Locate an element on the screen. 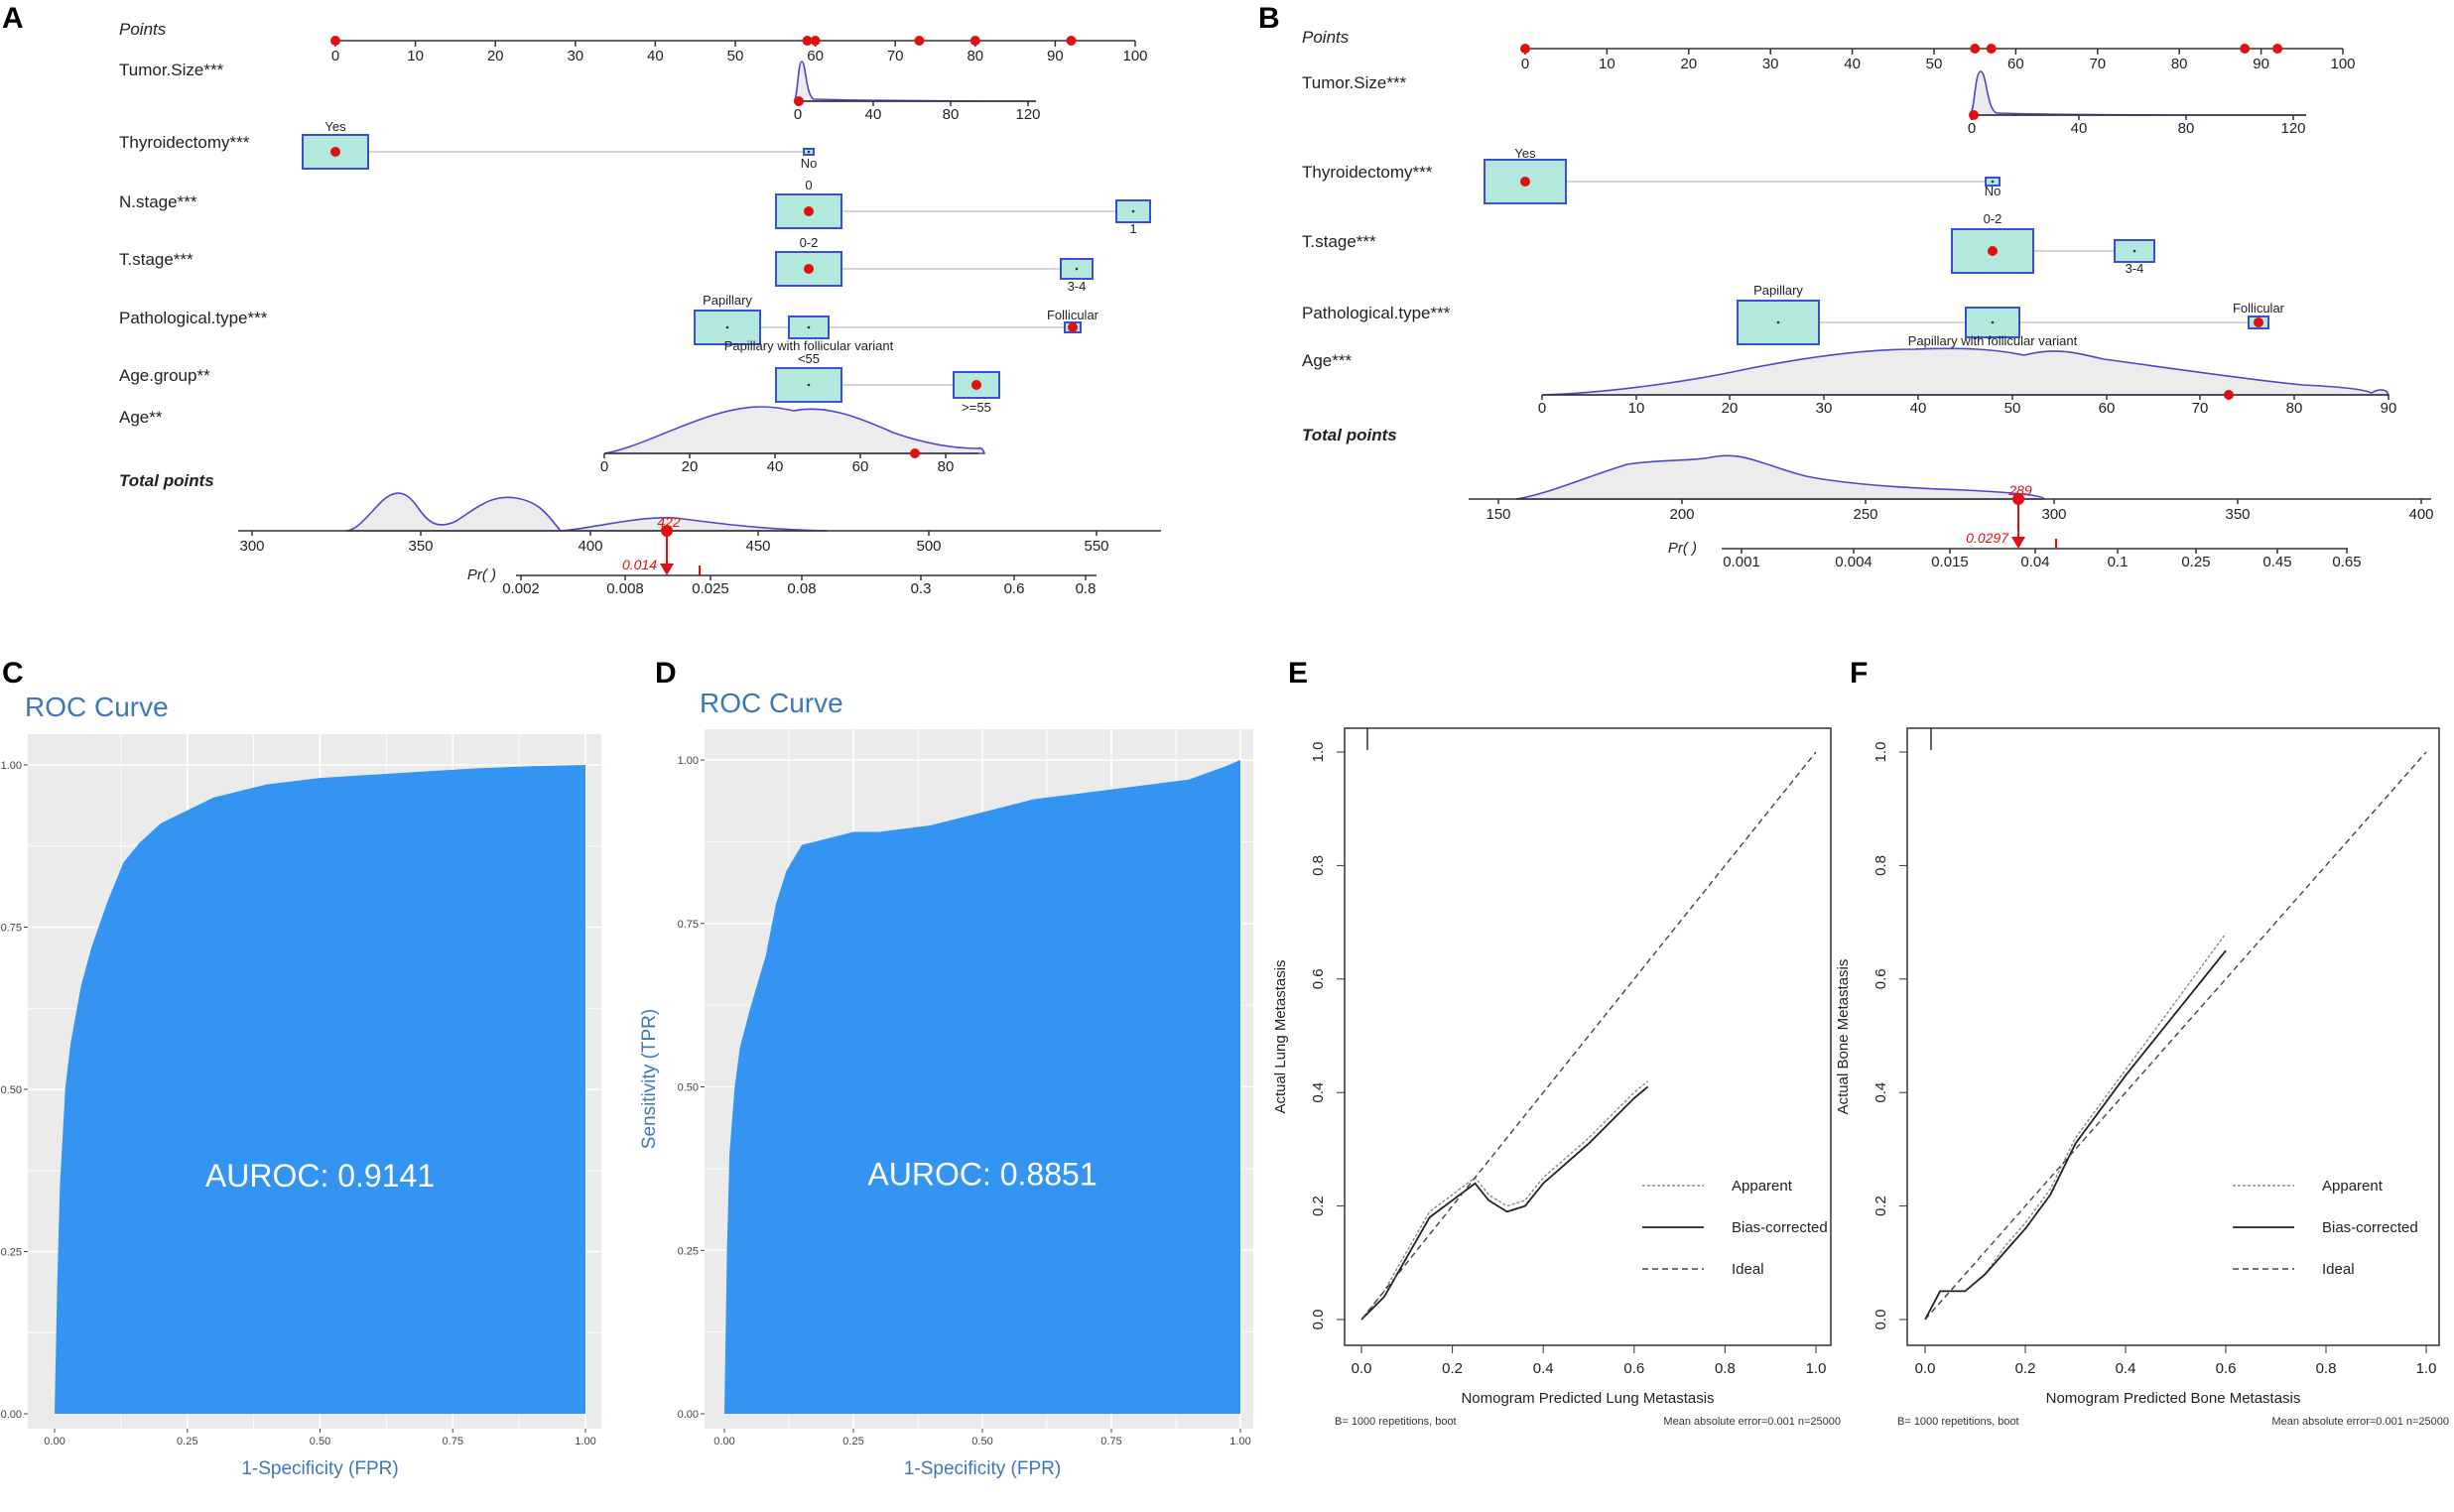 The width and height of the screenshot is (2454, 1512). points-tick-label: 60 is located at coordinates (2015, 64).